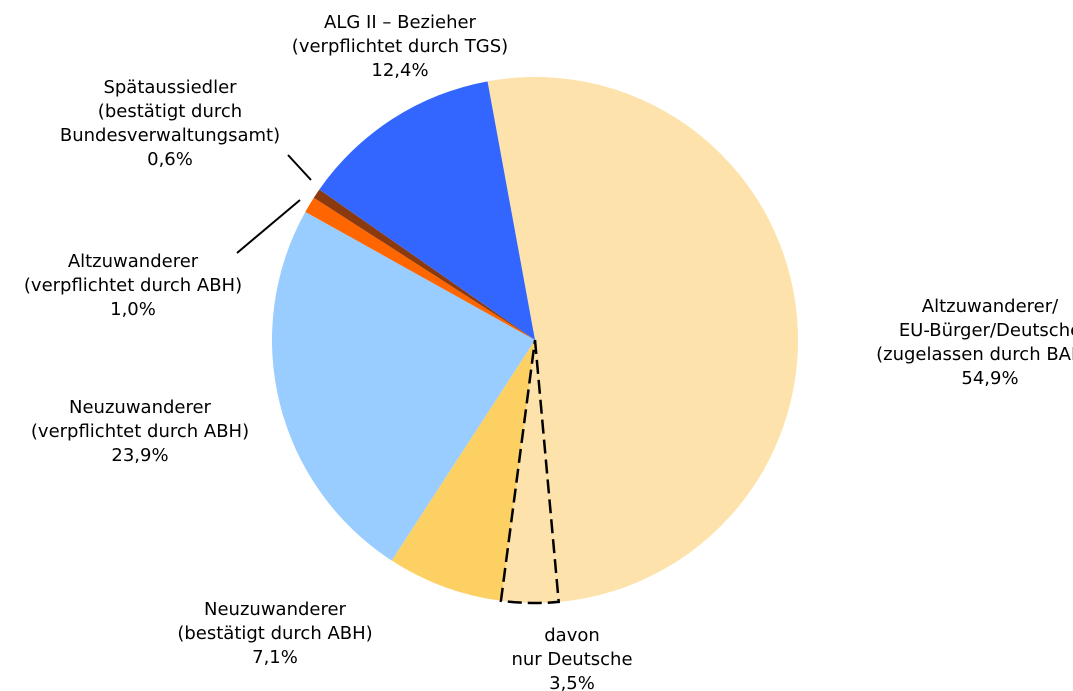 Image resolution: width=1073 pixels, height=691 pixels. Describe the element at coordinates (986, 330) in the screenshot. I see `slice-label: EU-Bürger/Deutsche` at that location.